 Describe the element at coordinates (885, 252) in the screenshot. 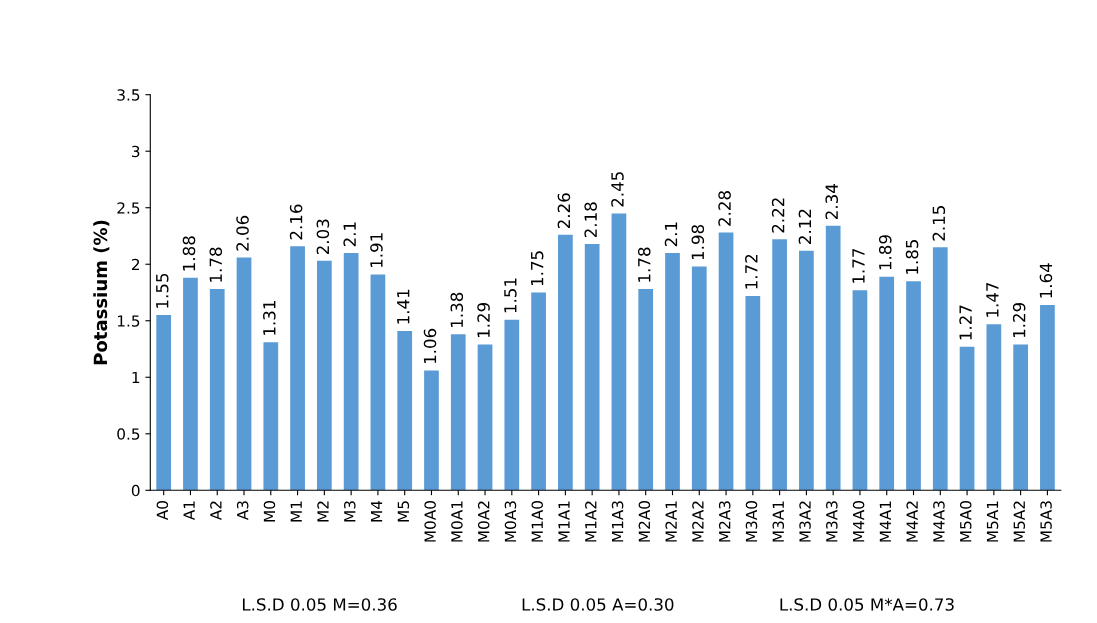

I see `data-label: 1.89` at that location.